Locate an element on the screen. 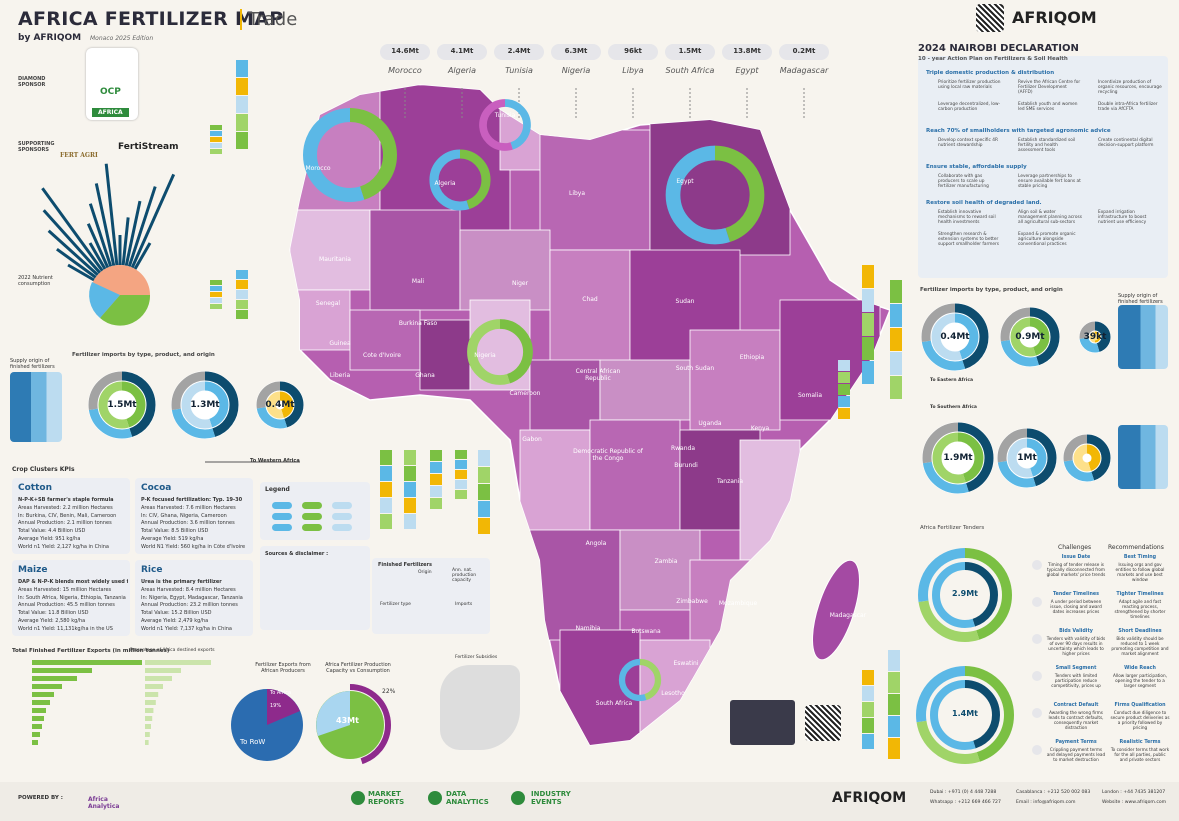 The height and width of the screenshot is (821, 1179). country-label: Gabon is located at coordinates (532, 439).